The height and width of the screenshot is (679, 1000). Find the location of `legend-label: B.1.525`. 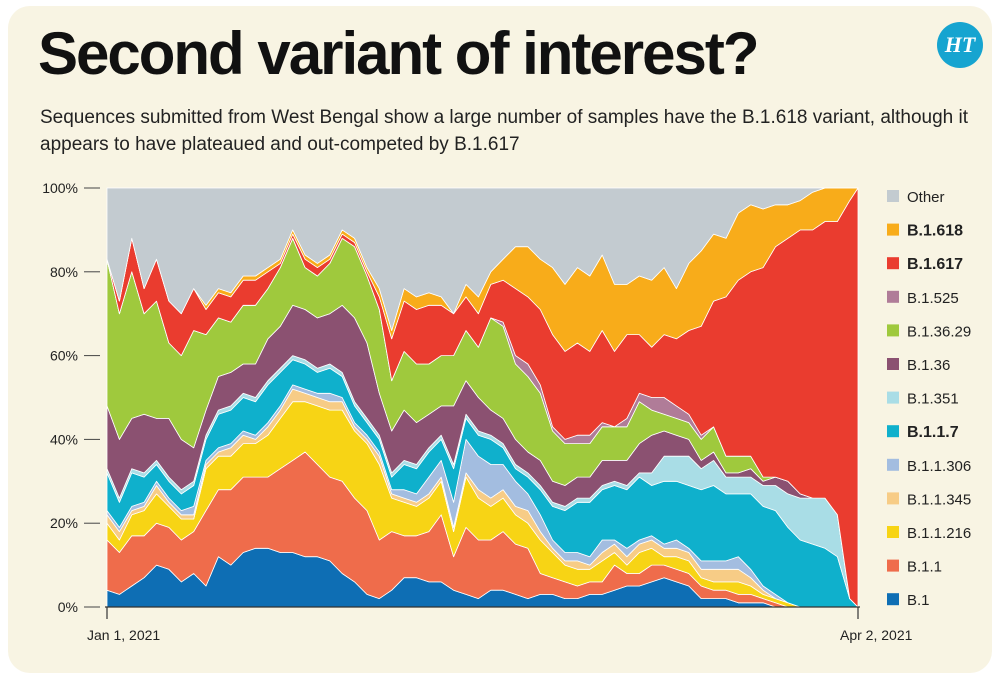

legend-label: B.1.525 is located at coordinates (933, 298).